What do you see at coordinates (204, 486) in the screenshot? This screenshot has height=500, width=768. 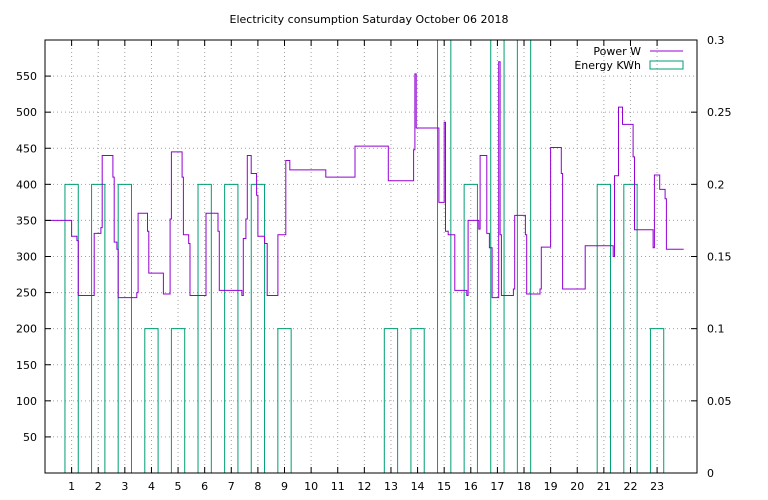 I see `x-tick-label: 6` at bounding box center [204, 486].